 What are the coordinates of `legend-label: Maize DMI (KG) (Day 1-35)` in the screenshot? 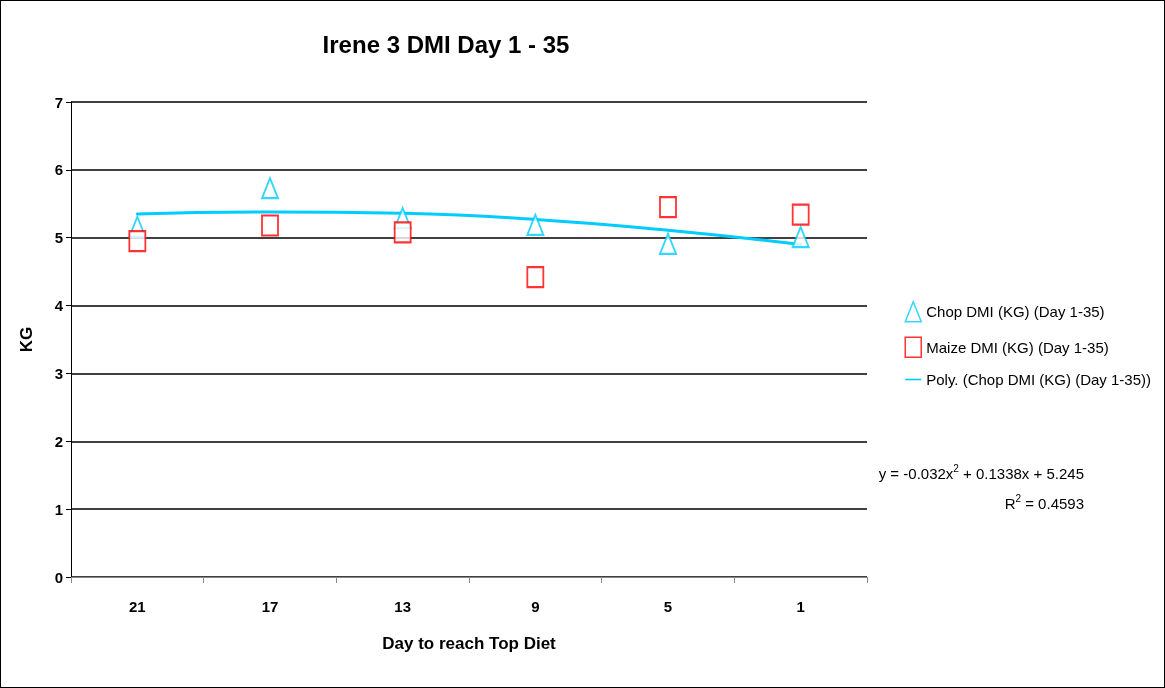 It's located at (1017, 347).